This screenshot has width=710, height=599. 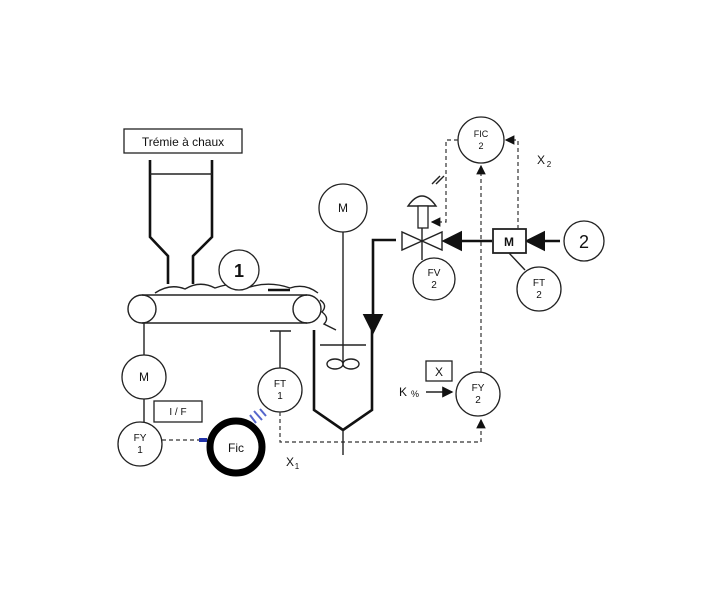 I want to click on conveyor-belt, so click(x=232, y=307).